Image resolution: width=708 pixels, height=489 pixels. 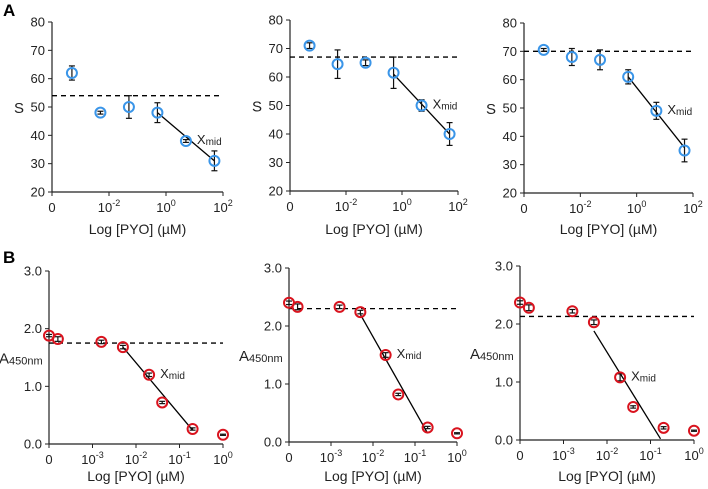 I want to click on y-tick-label: 50, so click(x=276, y=105).